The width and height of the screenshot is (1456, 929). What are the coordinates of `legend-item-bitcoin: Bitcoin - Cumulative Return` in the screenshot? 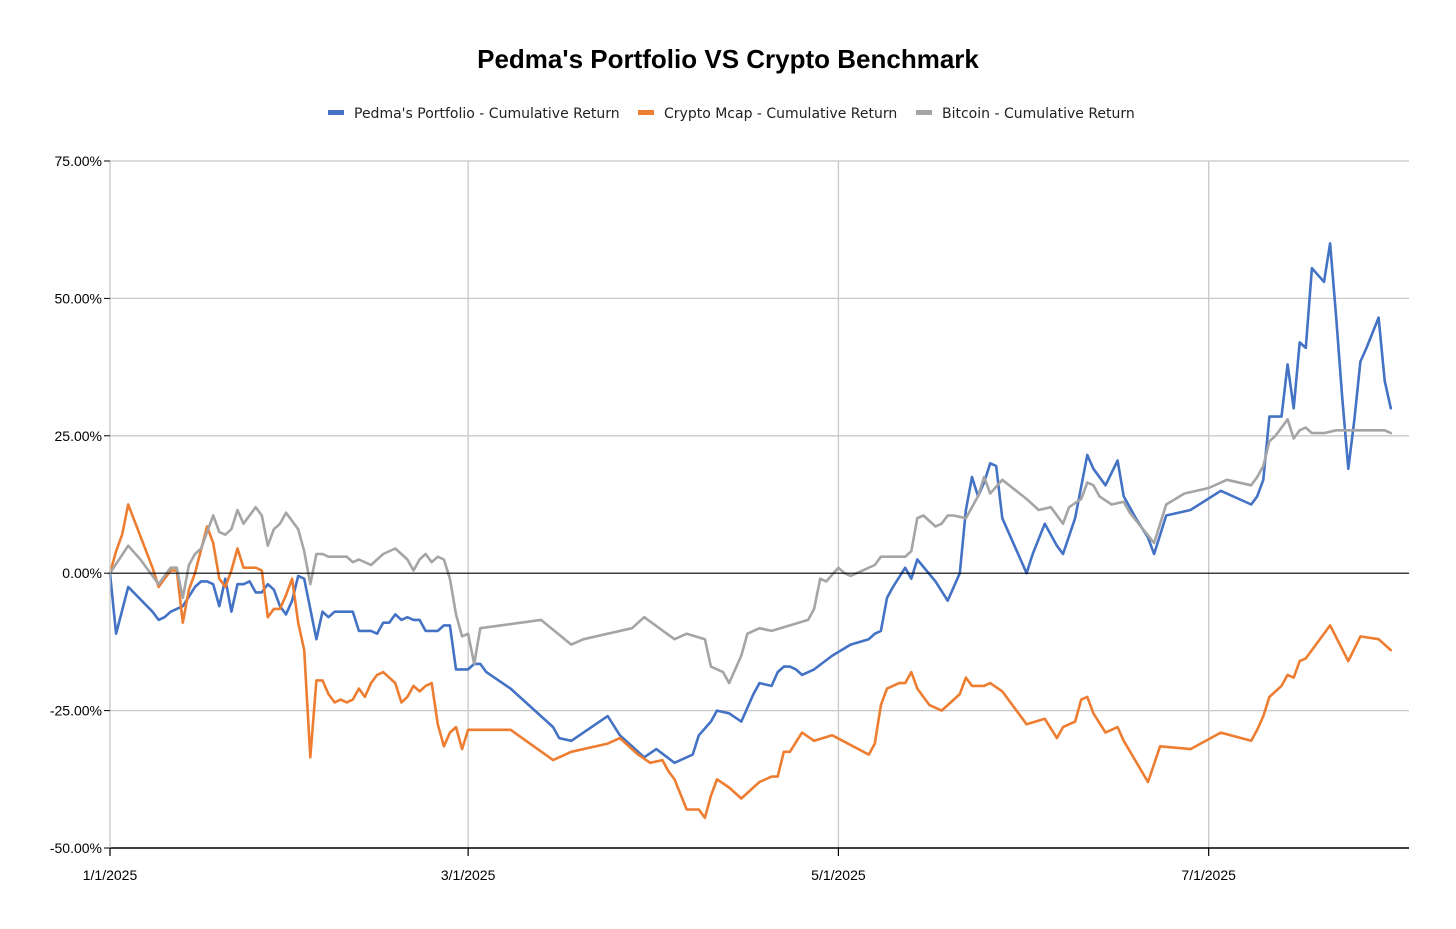 It's located at (1025, 114).